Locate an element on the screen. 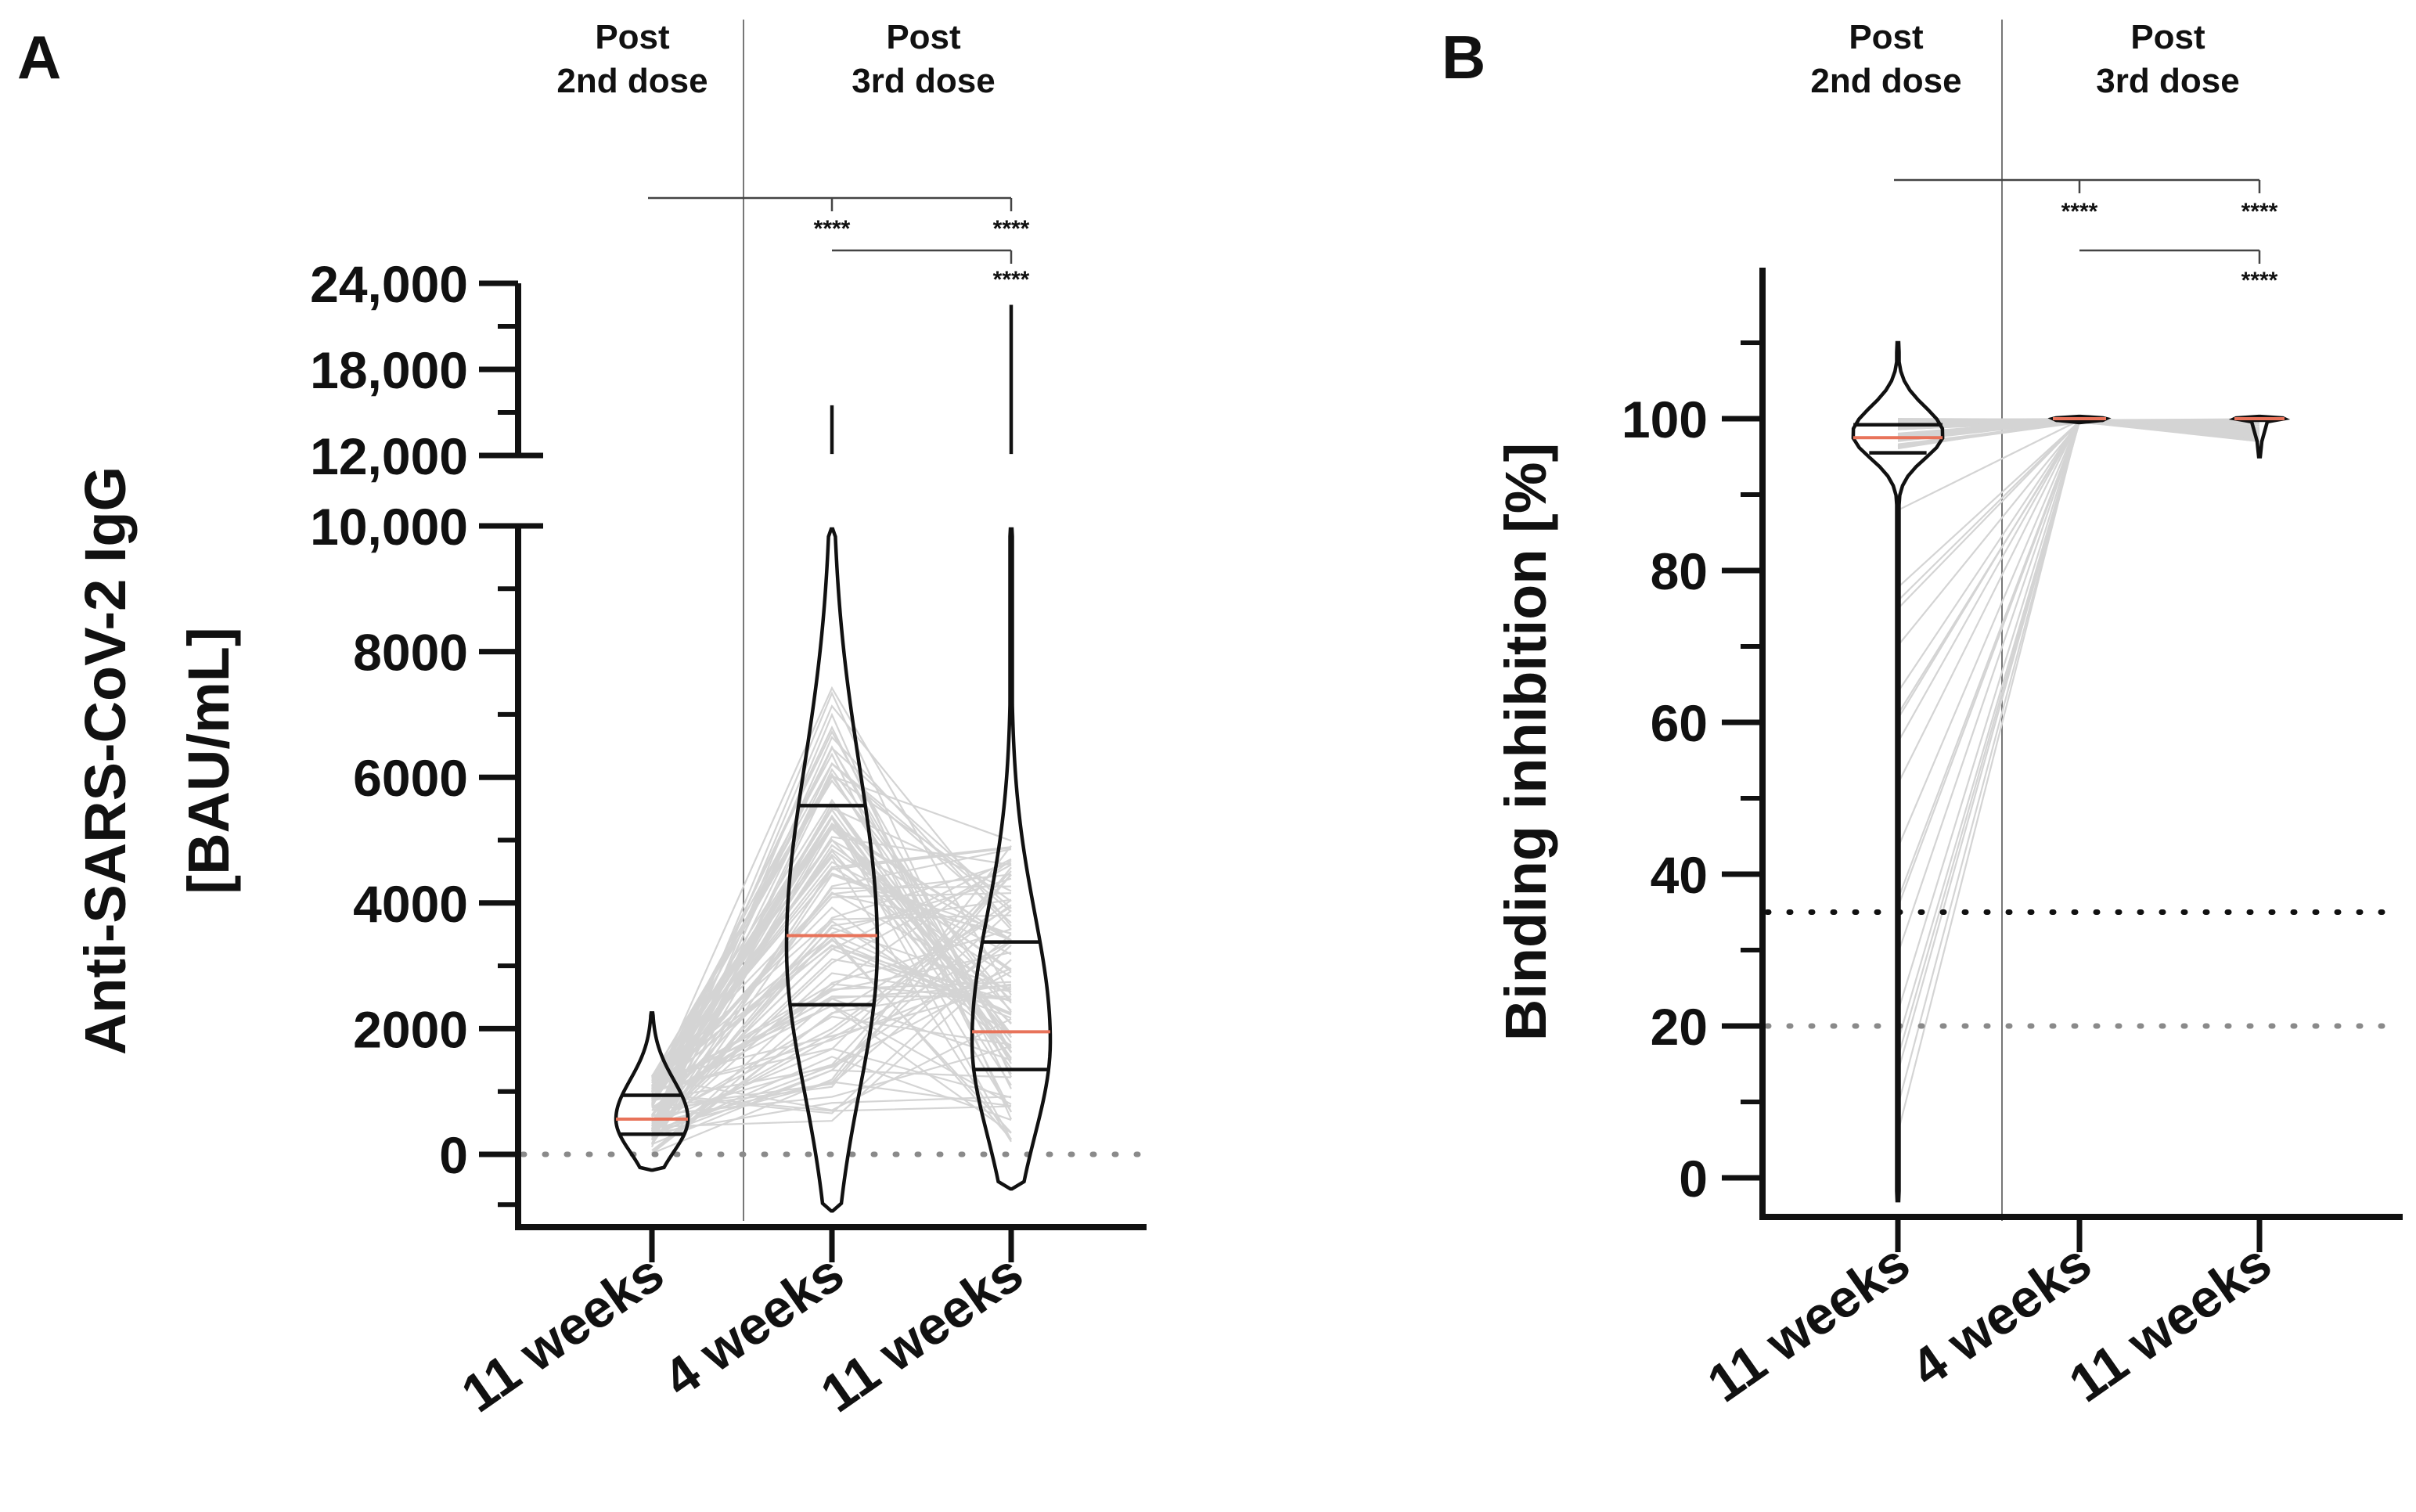  y-axis-title-b: Binding inhibition [%] is located at coordinates (1525, 742).